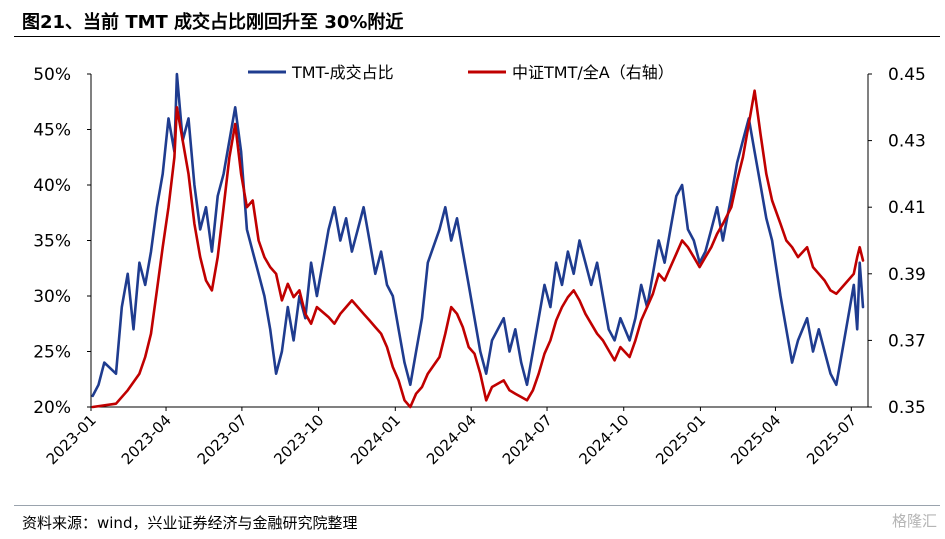  I want to click on legend-item-tmt-volume-share: TMT-成交占比, so click(321, 72).